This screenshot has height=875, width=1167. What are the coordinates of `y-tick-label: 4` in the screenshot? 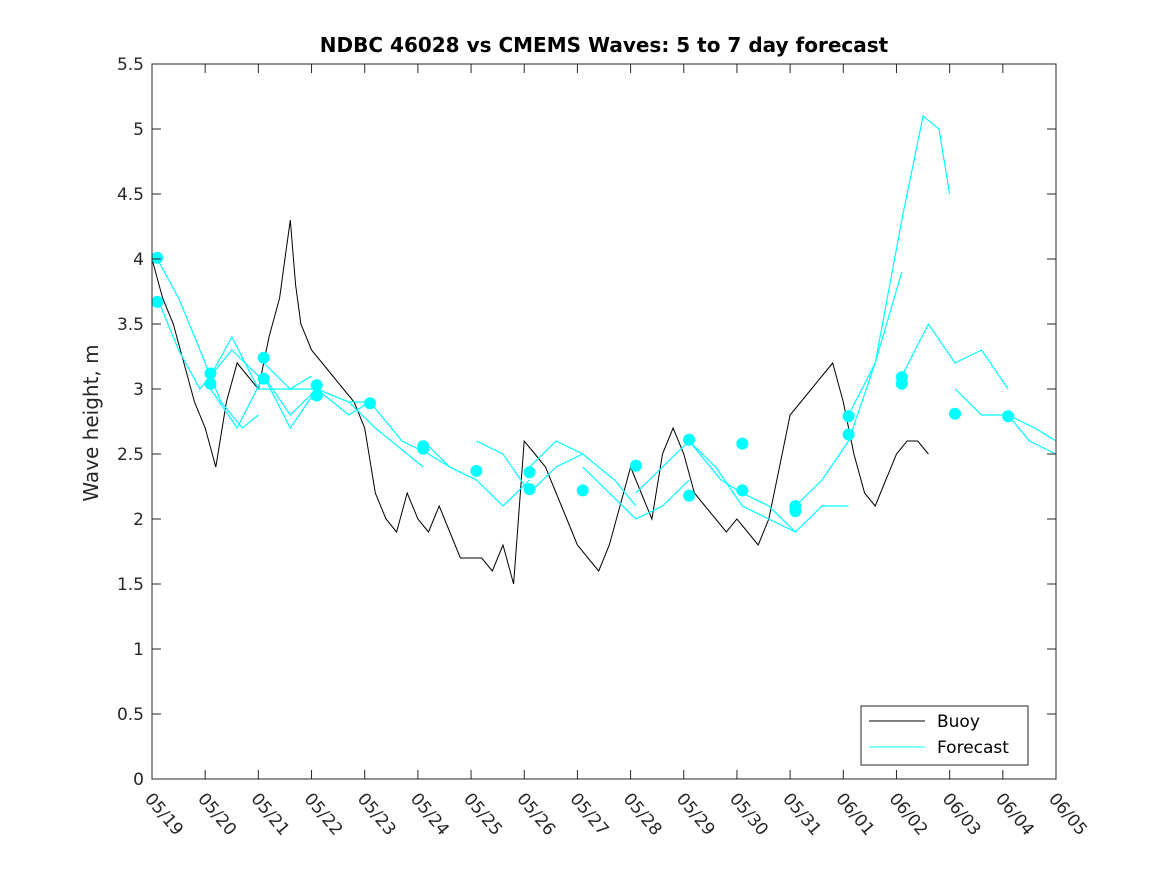 It's located at (138, 260).